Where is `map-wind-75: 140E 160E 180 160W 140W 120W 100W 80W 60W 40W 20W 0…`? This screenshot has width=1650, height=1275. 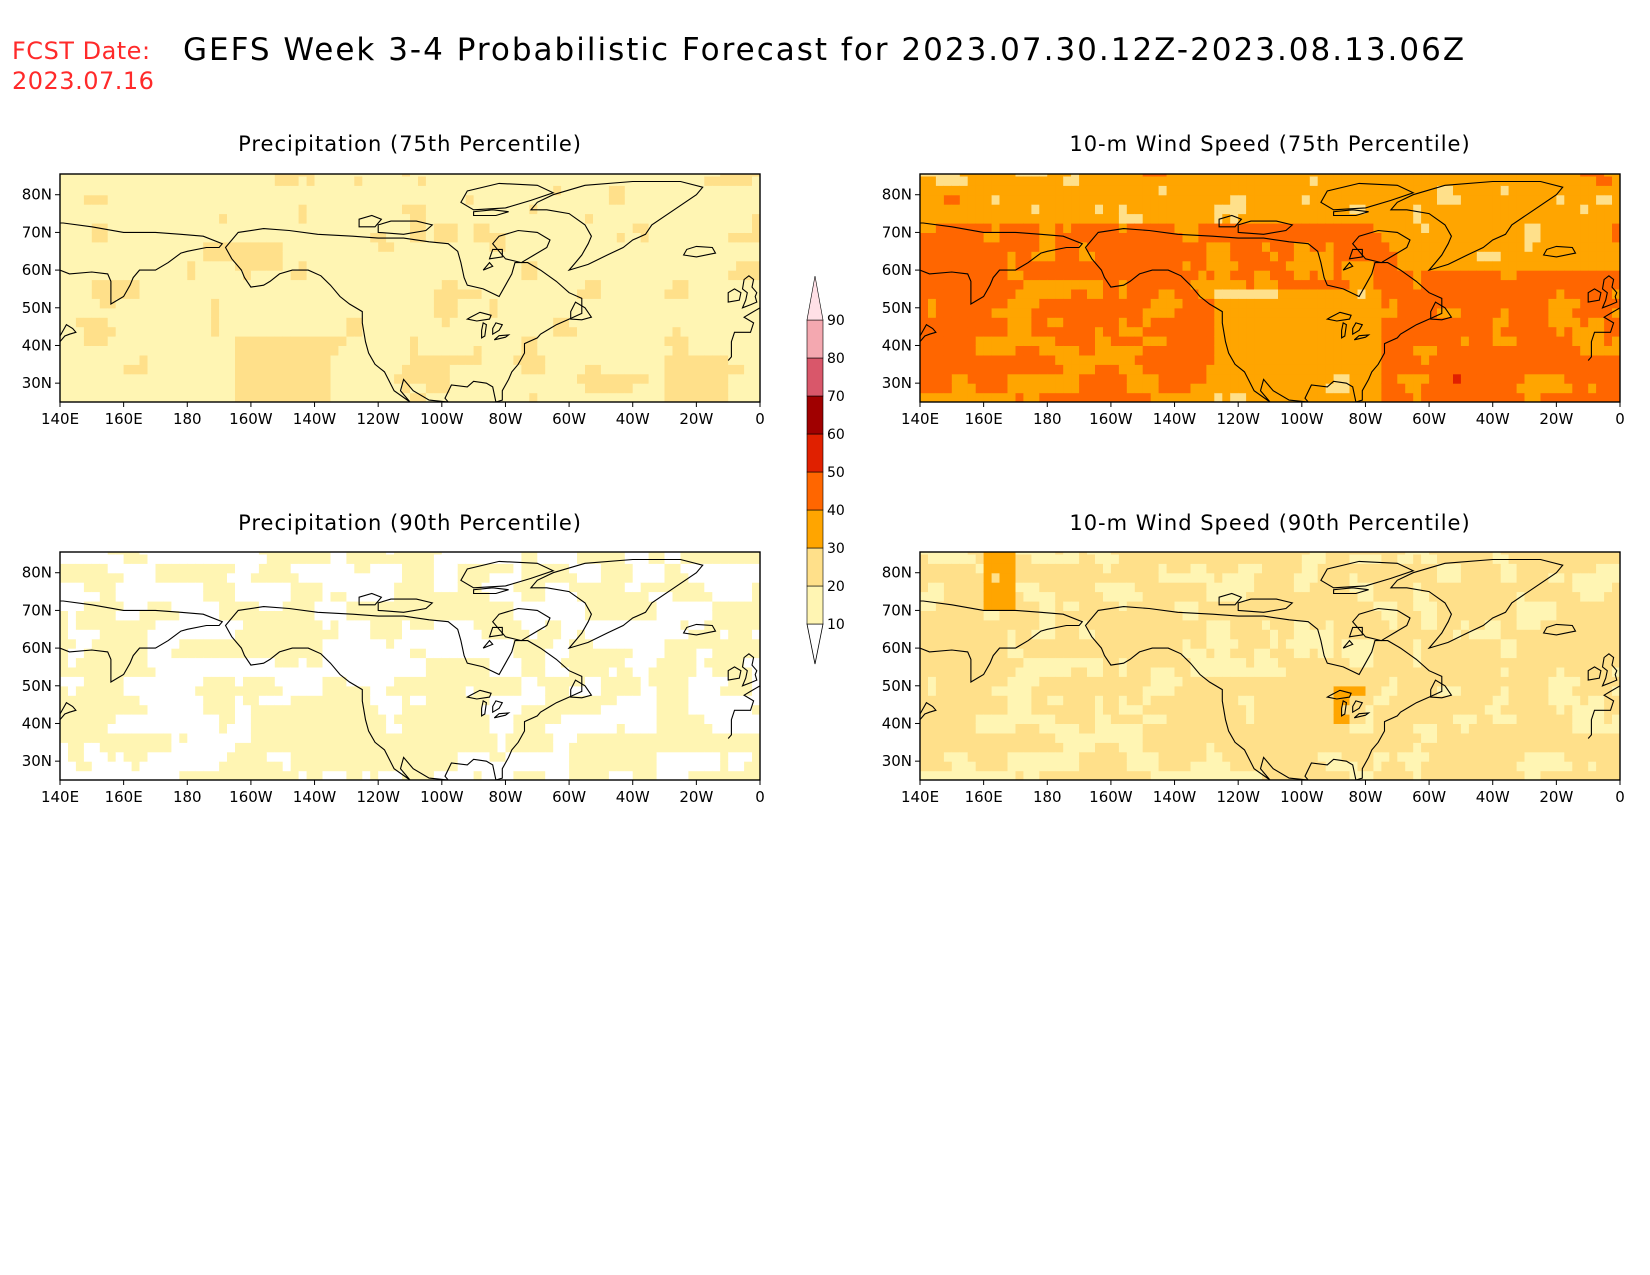 map-wind-75: 140E 160E 180 160W 140W 120W 100W 80W 60W 40W 20W 0… is located at coordinates (1247, 303).